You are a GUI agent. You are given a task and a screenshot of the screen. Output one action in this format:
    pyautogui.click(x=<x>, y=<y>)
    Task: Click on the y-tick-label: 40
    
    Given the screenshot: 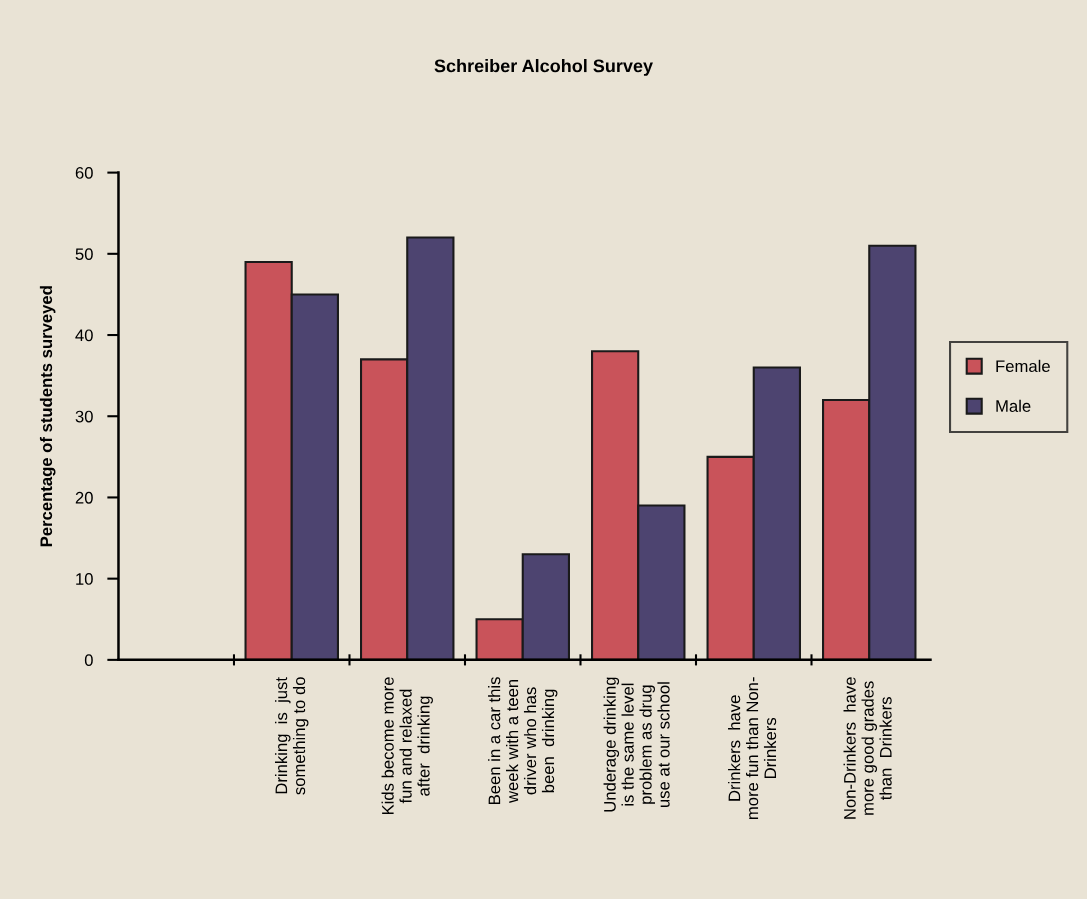 What is the action you would take?
    pyautogui.click(x=84, y=335)
    